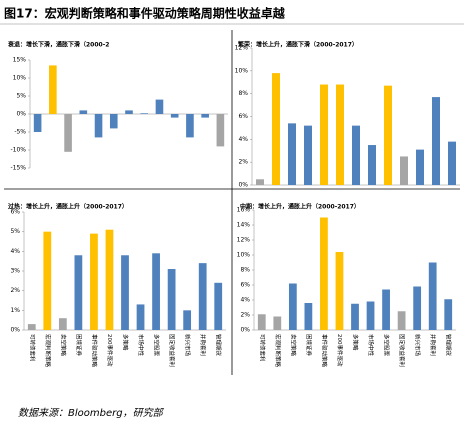 The height and width of the screenshot is (433, 464). Describe the element at coordinates (15, 271) in the screenshot. I see `y-tick-label: 3%` at that location.